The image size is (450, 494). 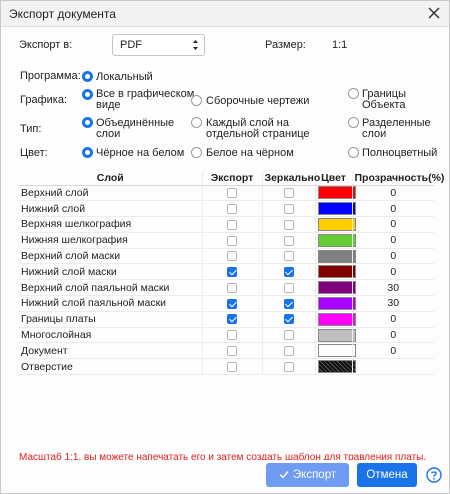 I want to click on table-row: Границы платы 0, so click(x=226, y=319).